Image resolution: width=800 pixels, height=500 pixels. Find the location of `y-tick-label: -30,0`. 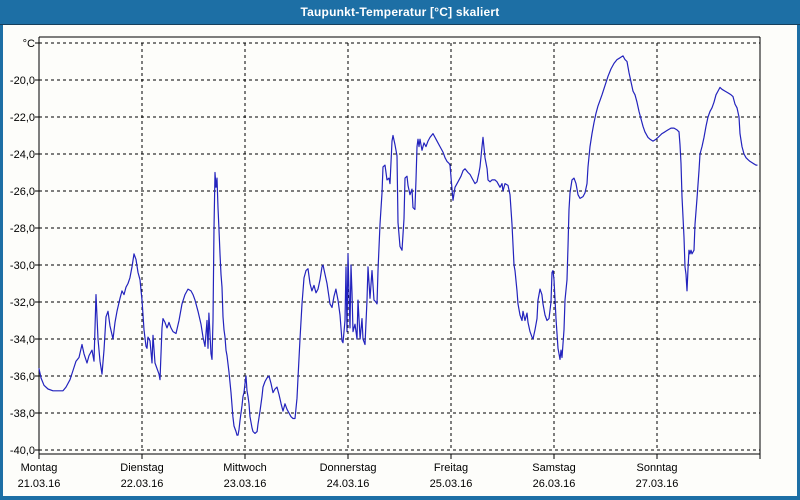

y-tick-label: -30,0 is located at coordinates (22, 266).